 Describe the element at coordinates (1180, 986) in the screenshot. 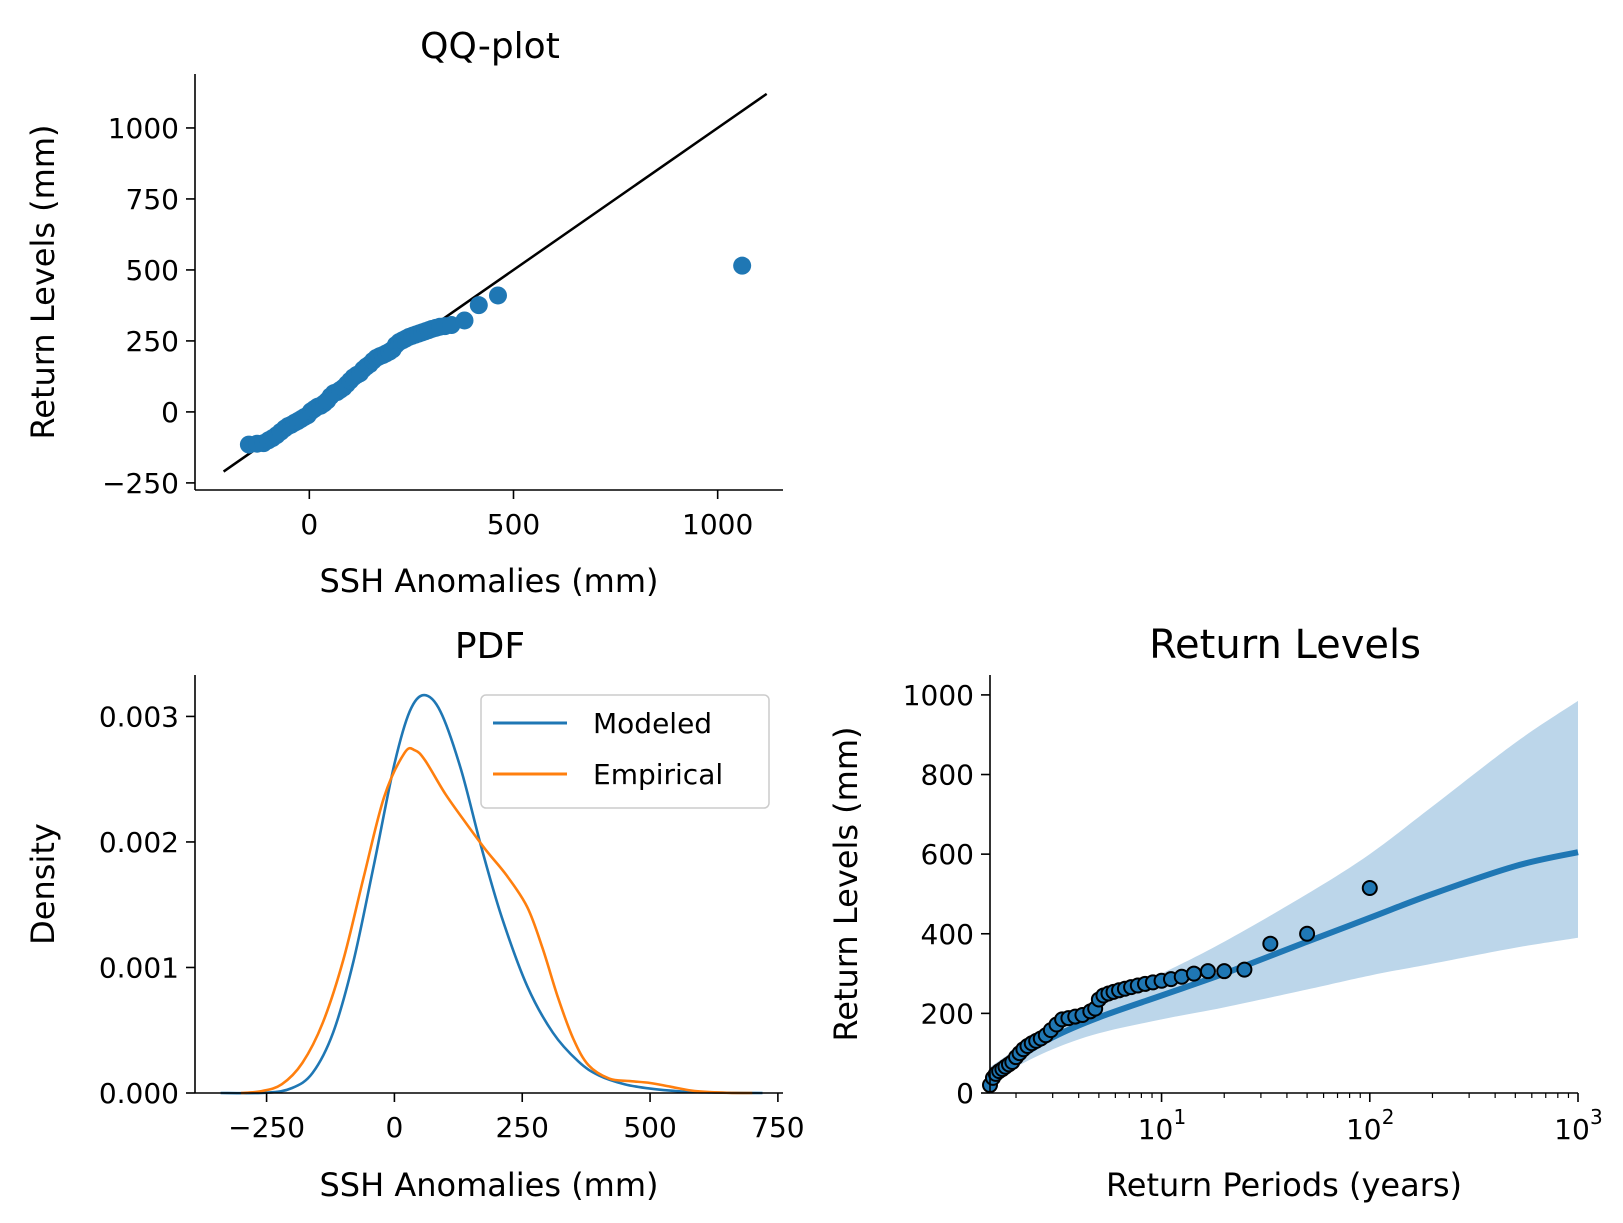

I see `rl-observations` at that location.